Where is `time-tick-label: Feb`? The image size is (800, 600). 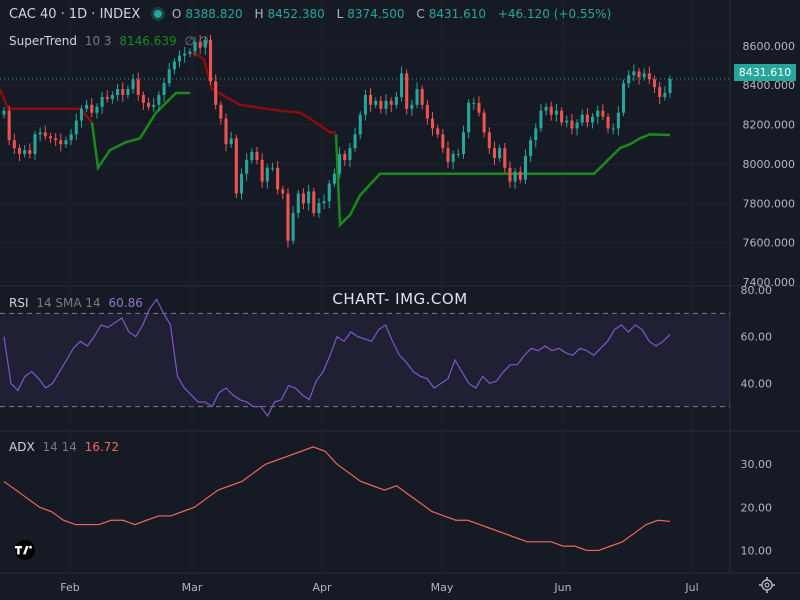 time-tick-label: Feb is located at coordinates (69, 587).